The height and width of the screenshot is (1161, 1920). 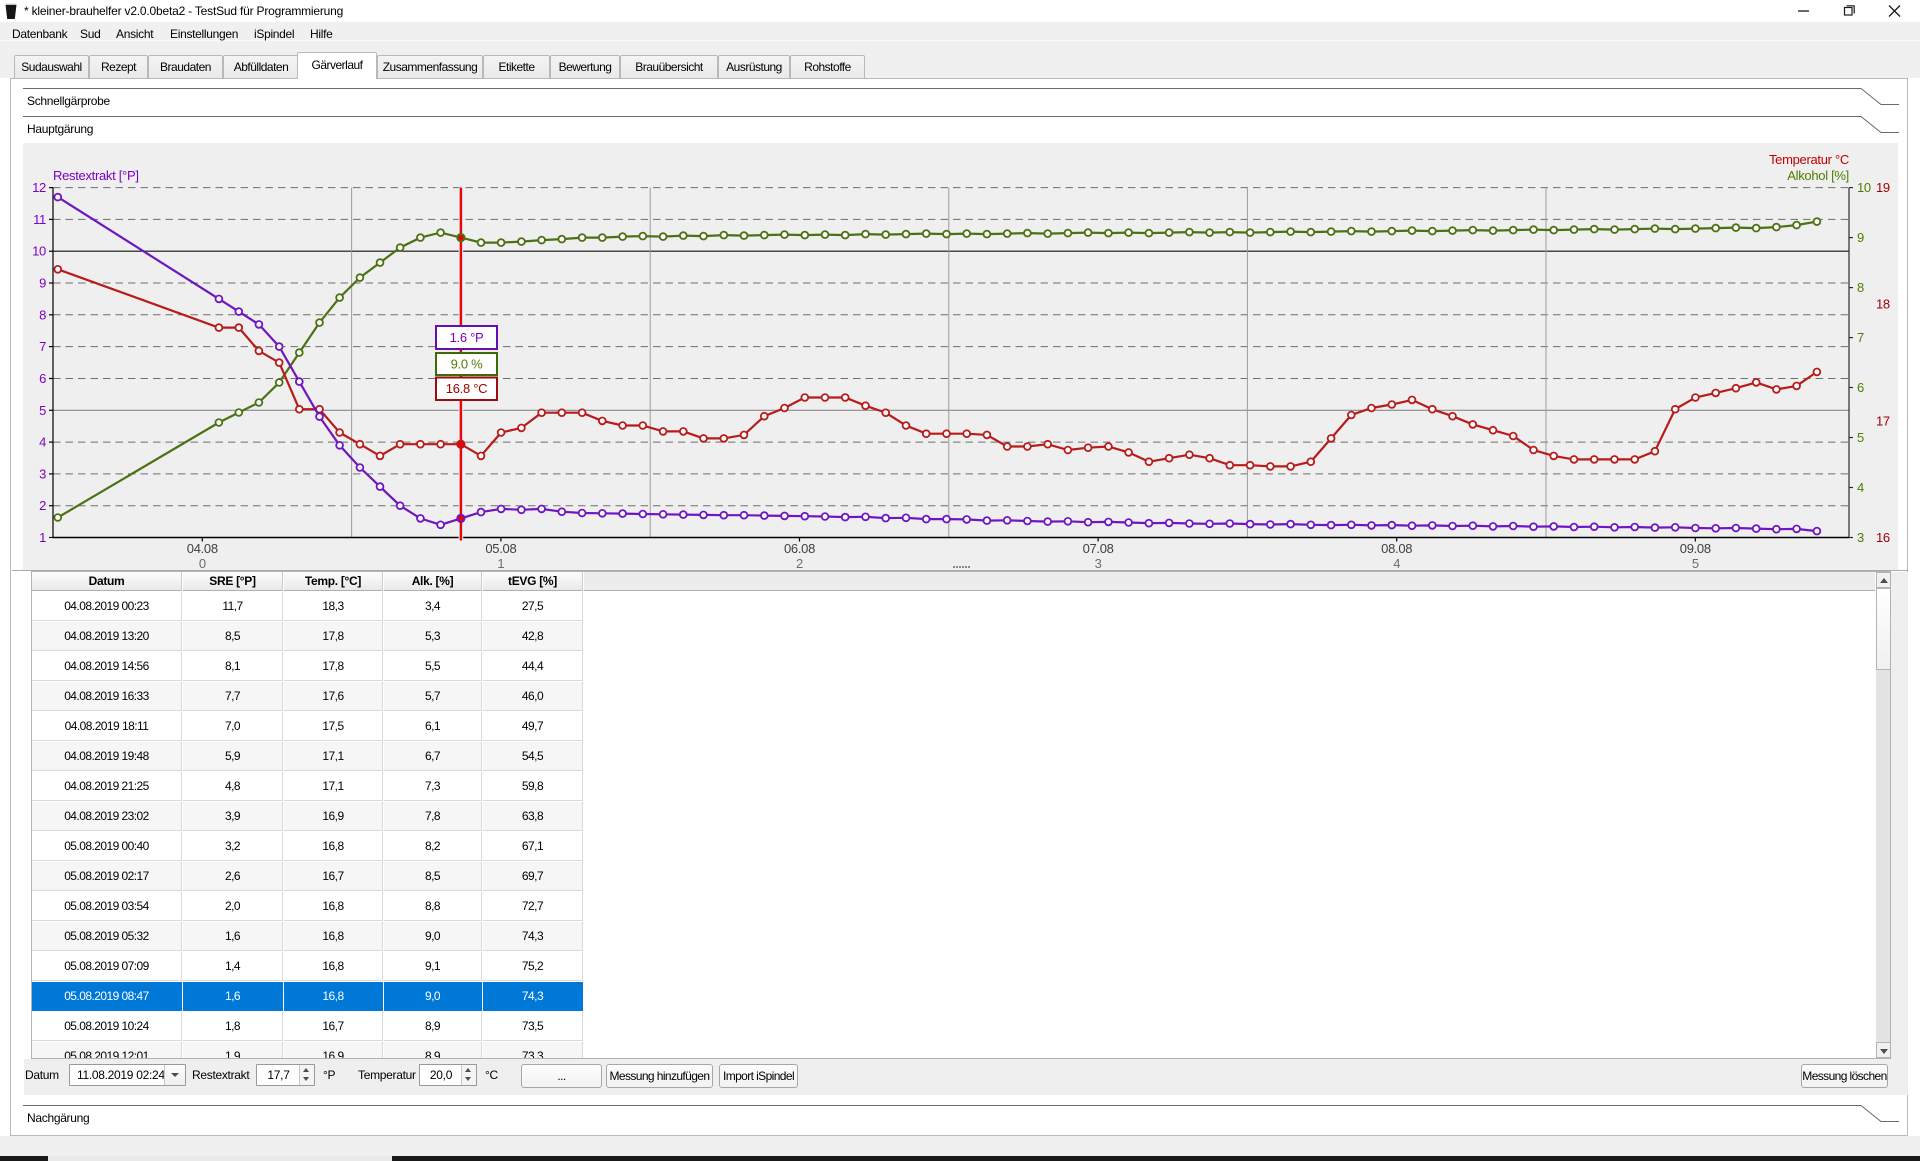 What do you see at coordinates (1883, 420) in the screenshot?
I see `svg-text: 17` at bounding box center [1883, 420].